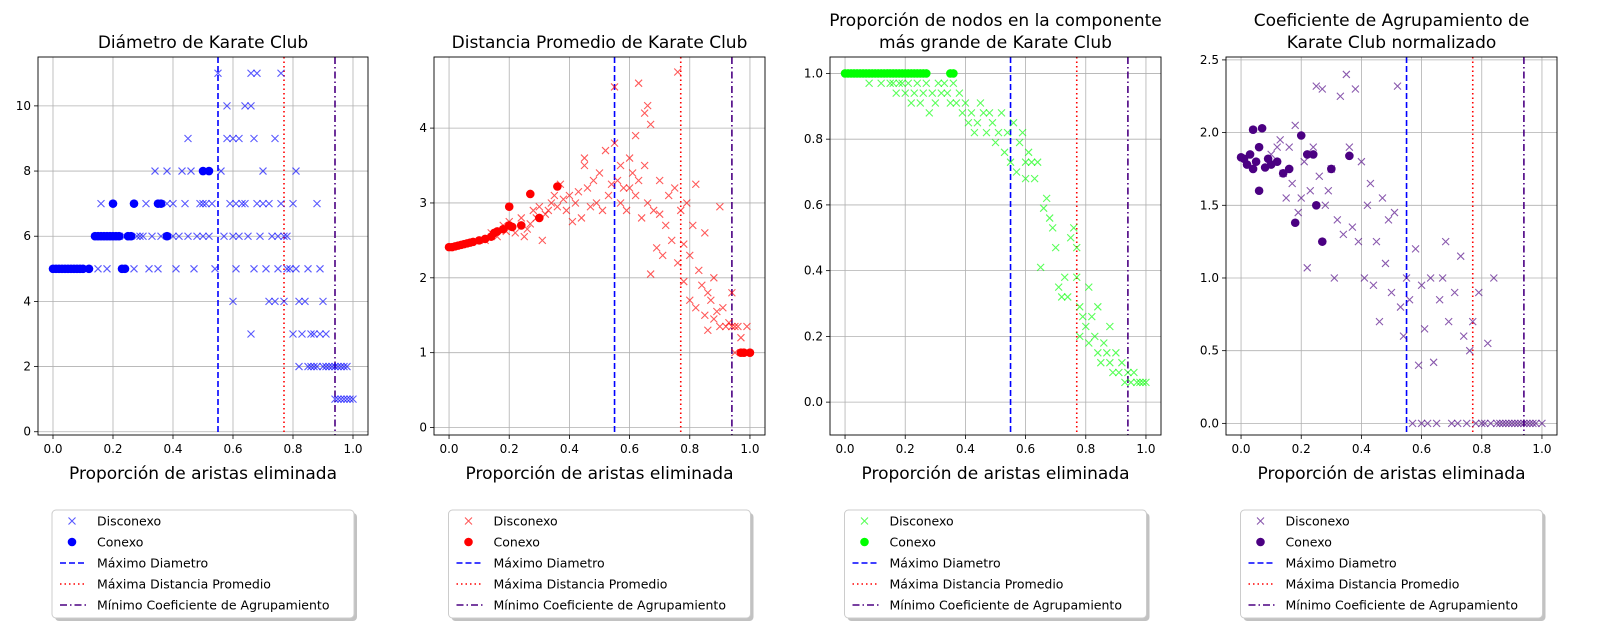 The image size is (1597, 638). Describe the element at coordinates (813, 336) in the screenshot. I see `y-tick-label: 0.2` at that location.